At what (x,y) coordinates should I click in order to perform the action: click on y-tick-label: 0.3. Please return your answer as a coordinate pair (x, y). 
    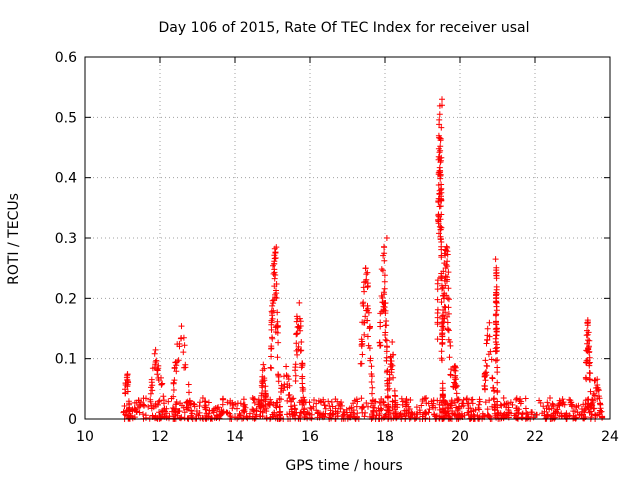
    Looking at the image, I should click on (66, 239).